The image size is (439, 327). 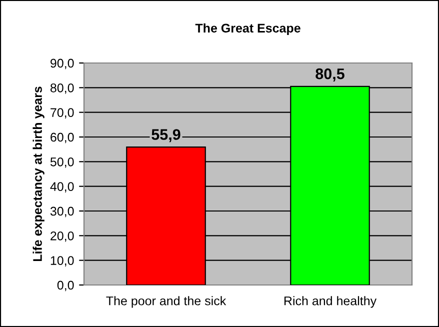 I want to click on x-tick-label: The poor and the sick, so click(x=166, y=302).